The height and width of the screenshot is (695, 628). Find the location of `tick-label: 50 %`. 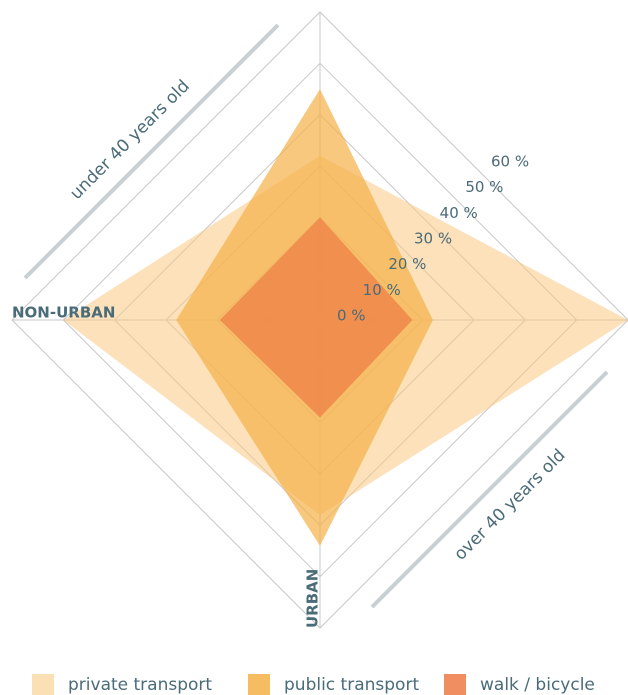

tick-label: 50 % is located at coordinates (484, 187).